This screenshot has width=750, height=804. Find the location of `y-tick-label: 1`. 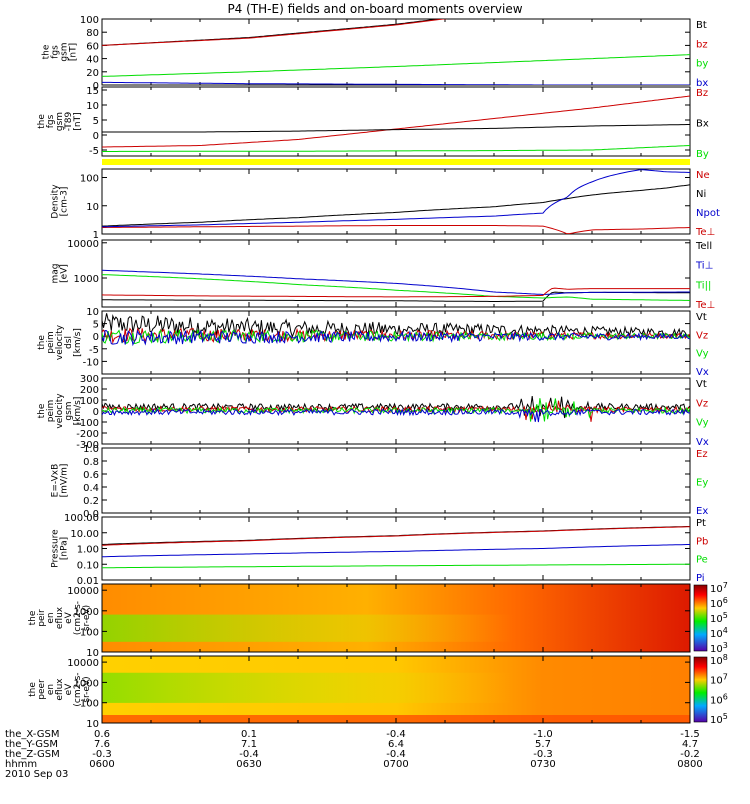

y-tick-label: 1 is located at coordinates (96, 235).